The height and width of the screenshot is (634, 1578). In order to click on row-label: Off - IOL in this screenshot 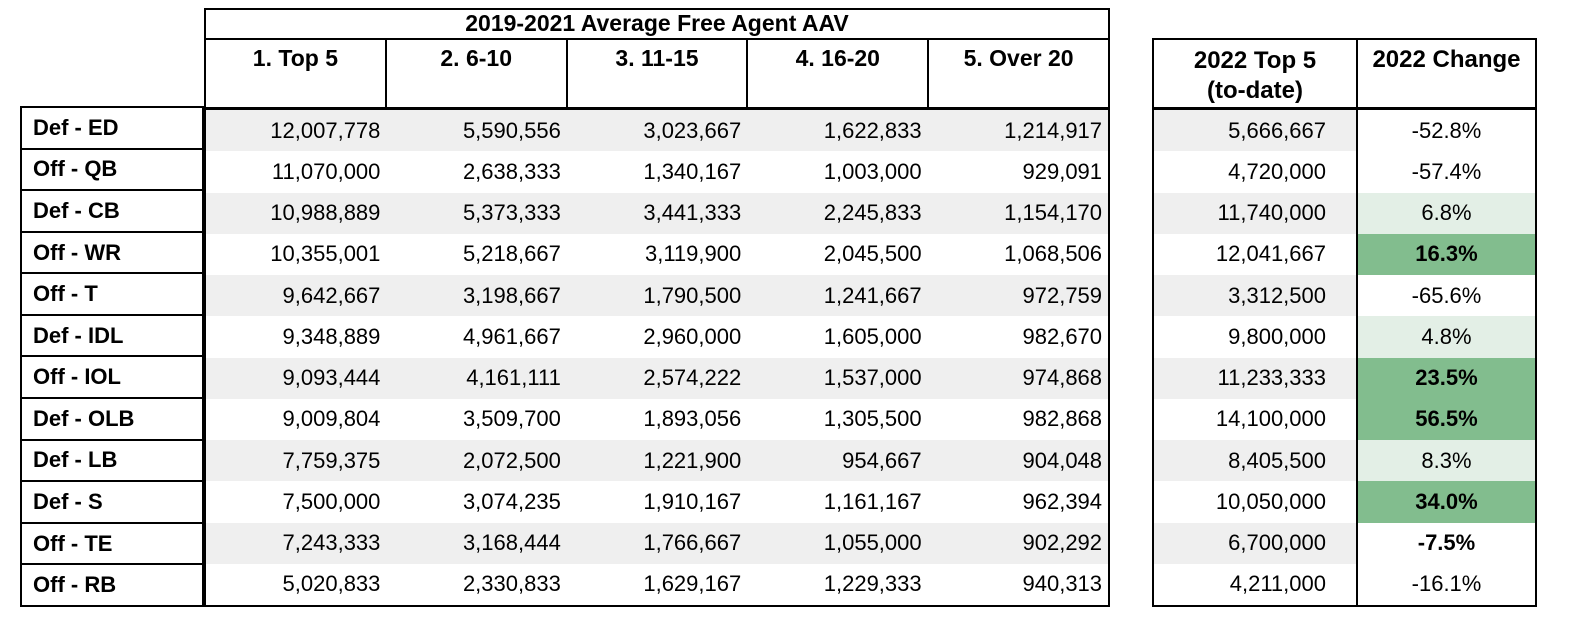, I will do `click(112, 378)`.